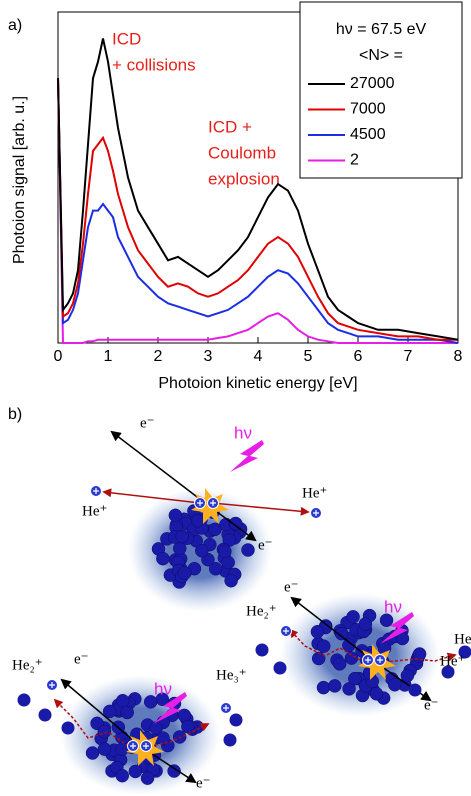 This screenshot has height=796, width=471. I want to click on x-tick-label: 5, so click(308, 356).